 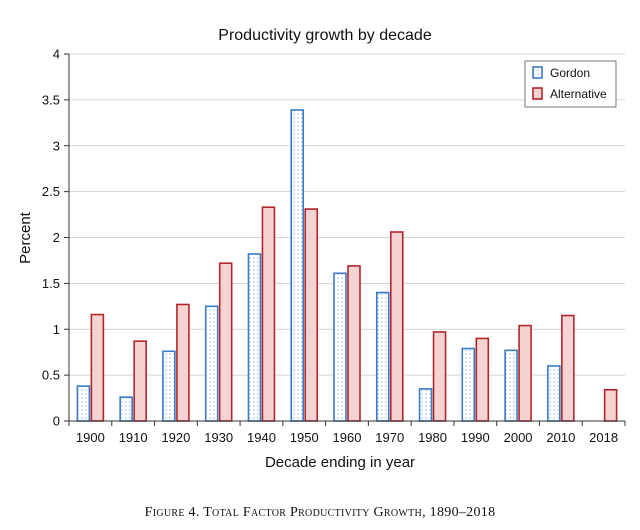 What do you see at coordinates (261, 437) in the screenshot?
I see `x-tick-label: 1940` at bounding box center [261, 437].